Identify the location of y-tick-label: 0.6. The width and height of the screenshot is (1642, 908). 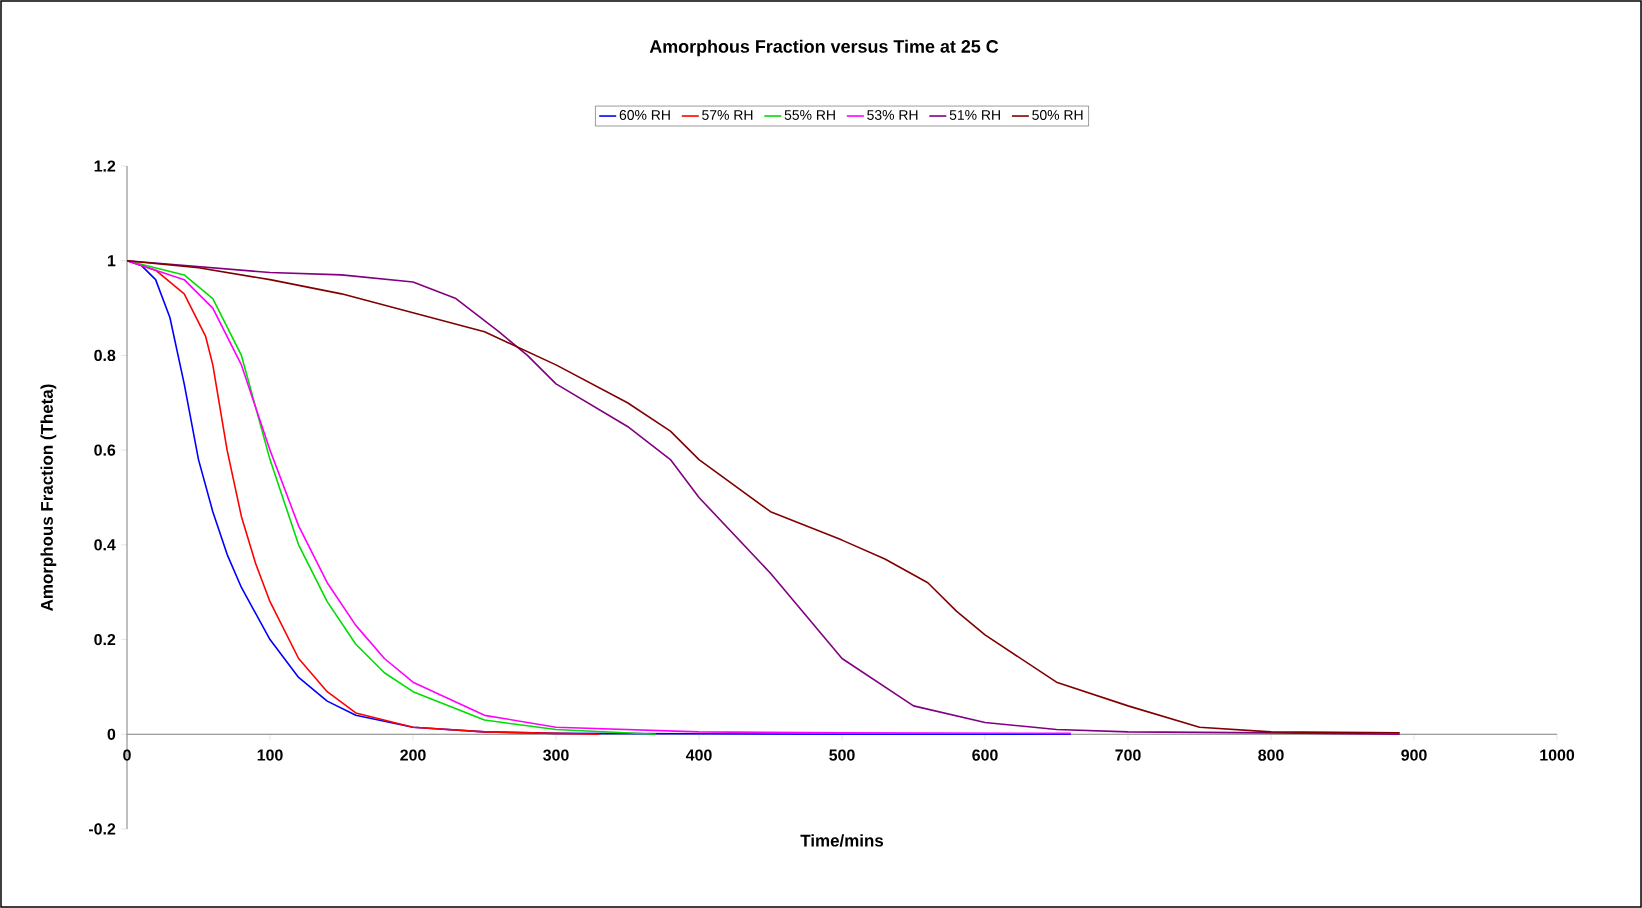
(105, 450).